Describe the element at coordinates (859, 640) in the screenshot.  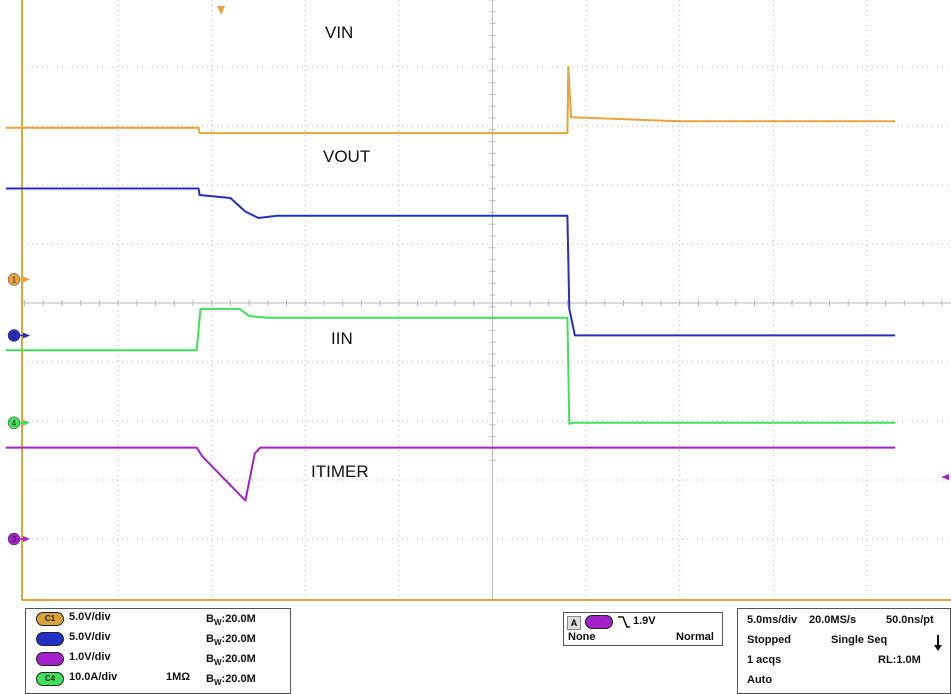
I see `acquisition-mode: Single Seq` at that location.